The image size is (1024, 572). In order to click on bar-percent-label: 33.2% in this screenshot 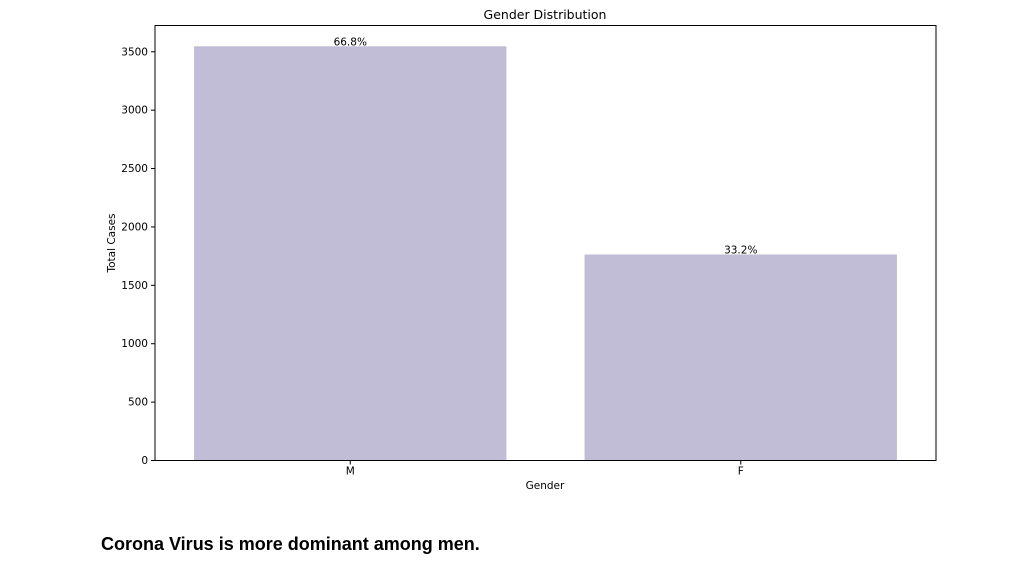, I will do `click(740, 251)`.